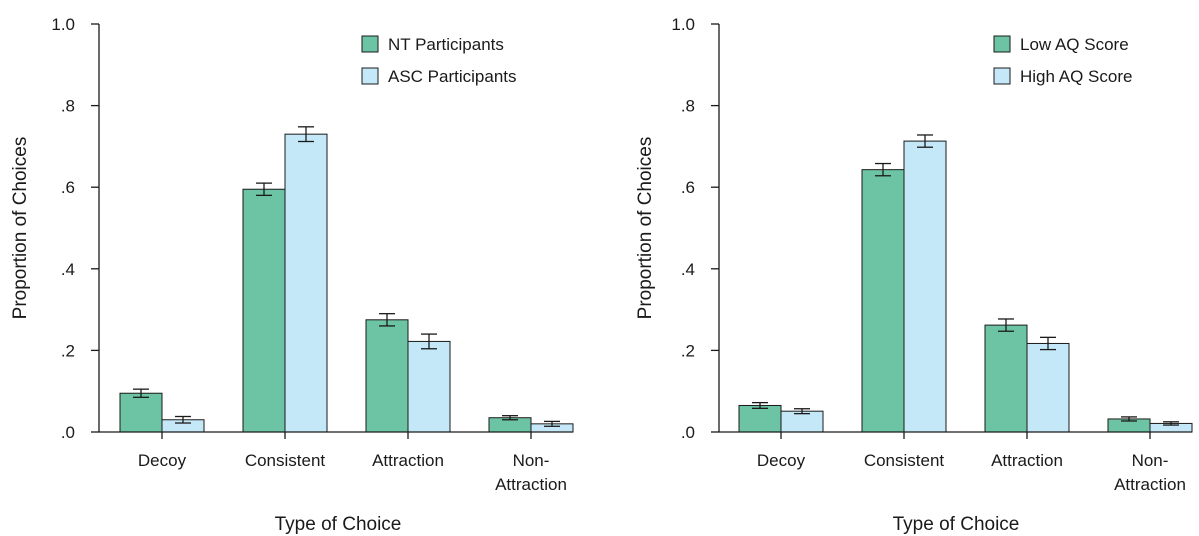 This screenshot has width=1199, height=536. Describe the element at coordinates (1076, 76) in the screenshot. I see `legend-label: High AQ Score` at that location.